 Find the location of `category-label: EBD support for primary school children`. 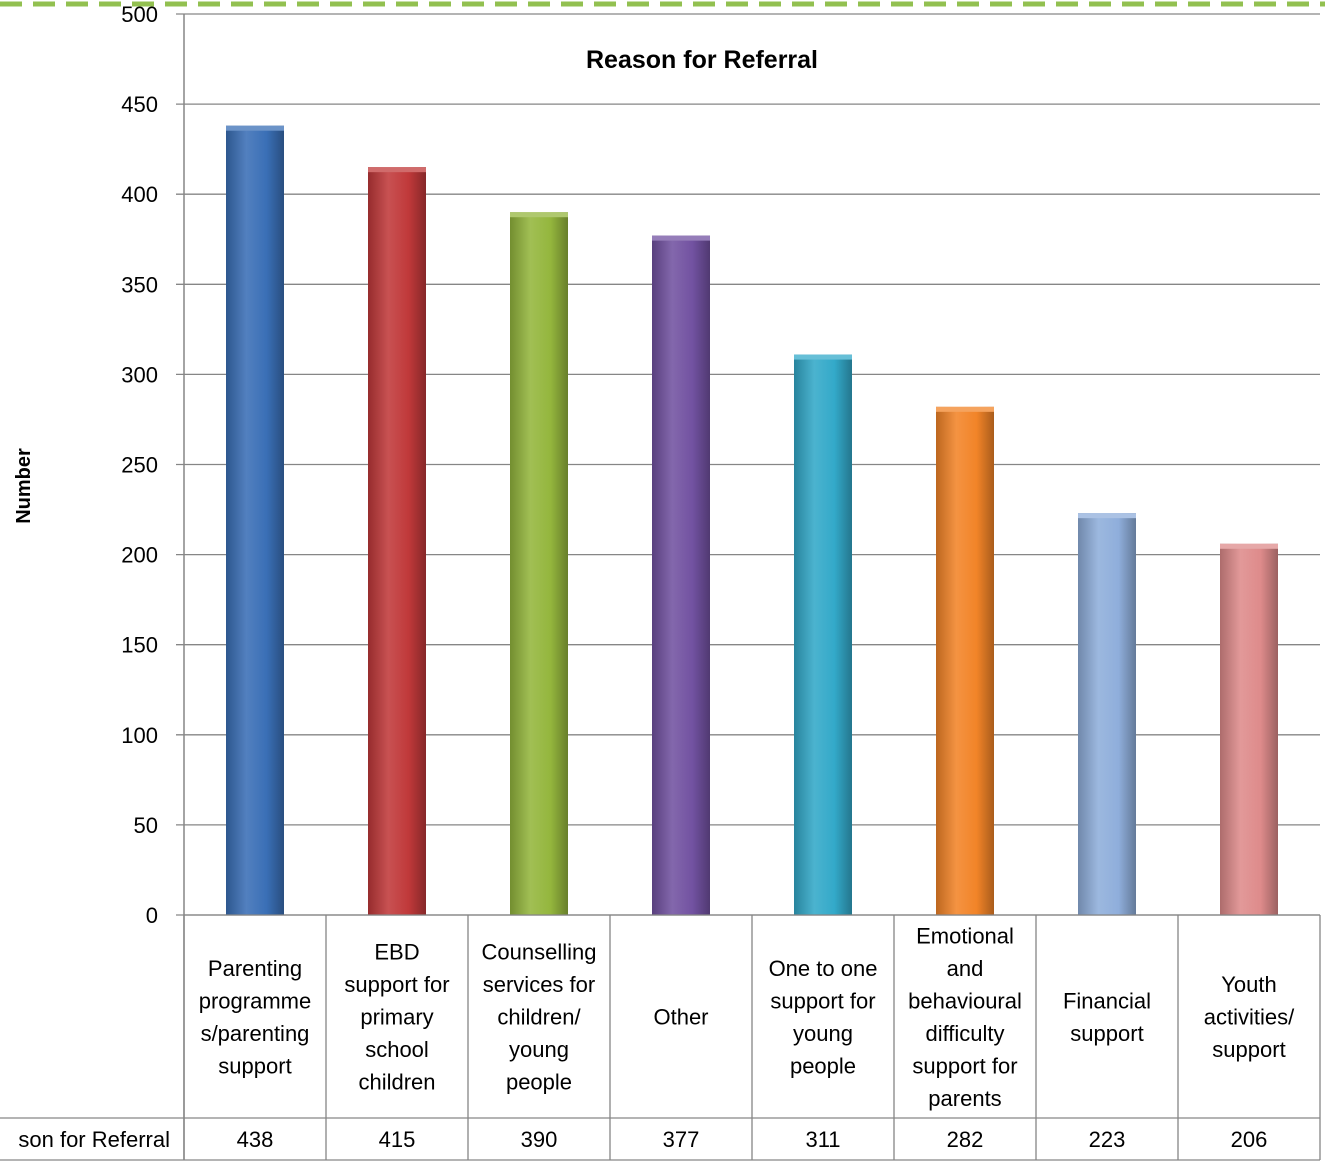

category-label: EBD support for primary school children is located at coordinates (396, 1017).